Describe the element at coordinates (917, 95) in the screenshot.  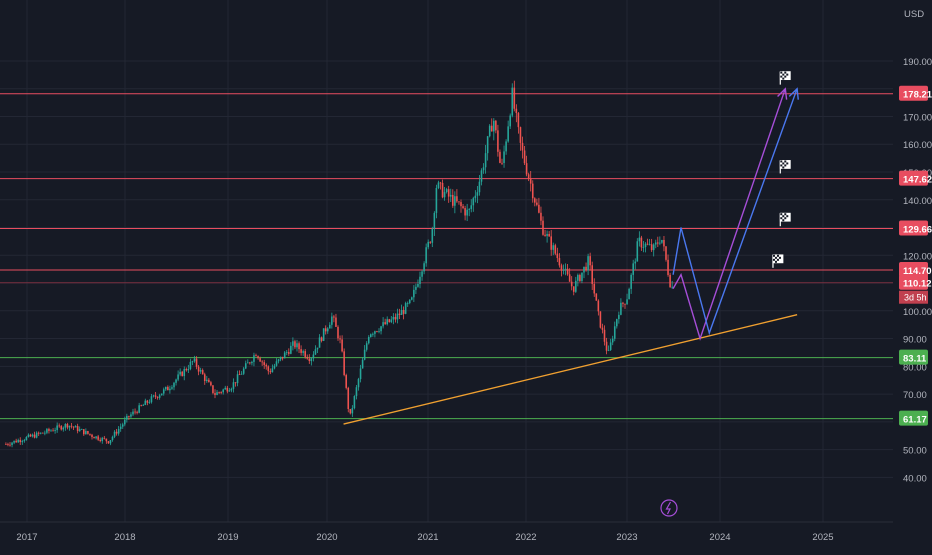
I see `price-tag-label: 178.21` at that location.